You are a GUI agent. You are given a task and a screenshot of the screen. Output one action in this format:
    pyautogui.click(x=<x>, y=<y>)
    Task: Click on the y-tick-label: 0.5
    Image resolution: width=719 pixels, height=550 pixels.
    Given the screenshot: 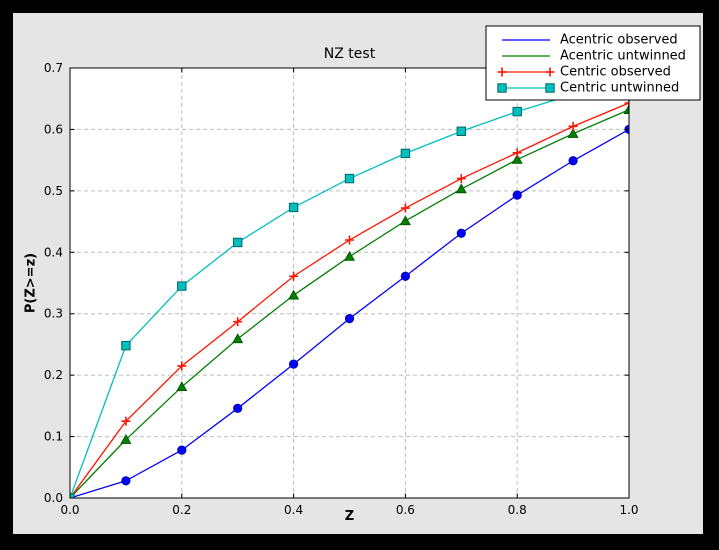 What is the action you would take?
    pyautogui.click(x=53, y=191)
    